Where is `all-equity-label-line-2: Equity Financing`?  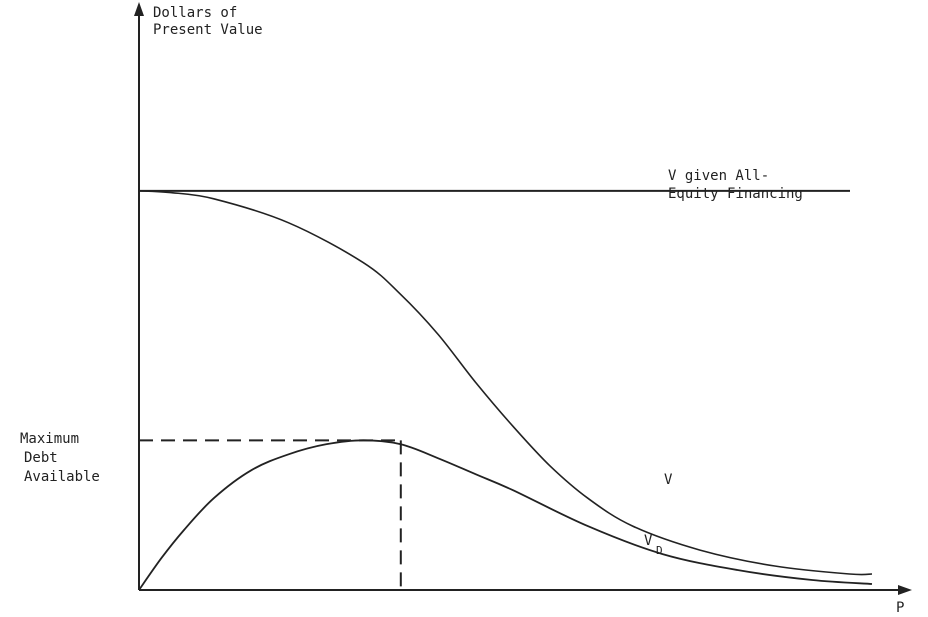 all-equity-label-line-2: Equity Financing is located at coordinates (735, 194).